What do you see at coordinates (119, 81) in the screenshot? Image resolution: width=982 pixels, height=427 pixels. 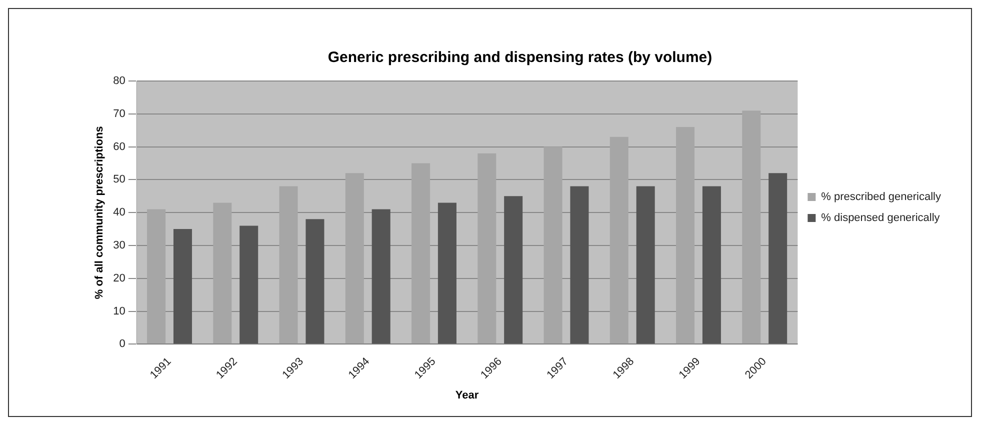 I see `y-tick-label: 80` at bounding box center [119, 81].